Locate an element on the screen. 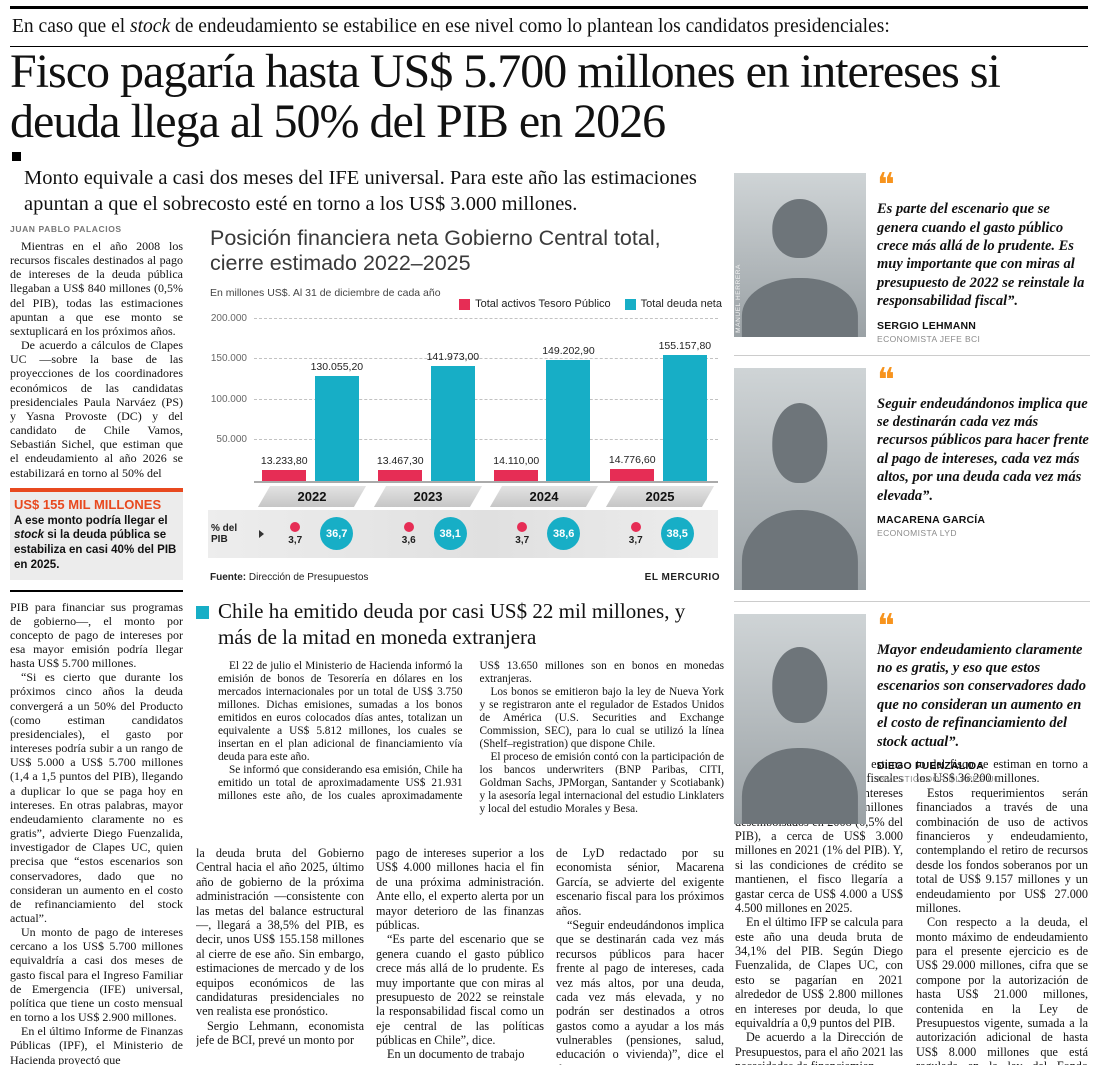 This screenshot has height=1069, width=1100. gridline: 100.000 is located at coordinates (464, 399).